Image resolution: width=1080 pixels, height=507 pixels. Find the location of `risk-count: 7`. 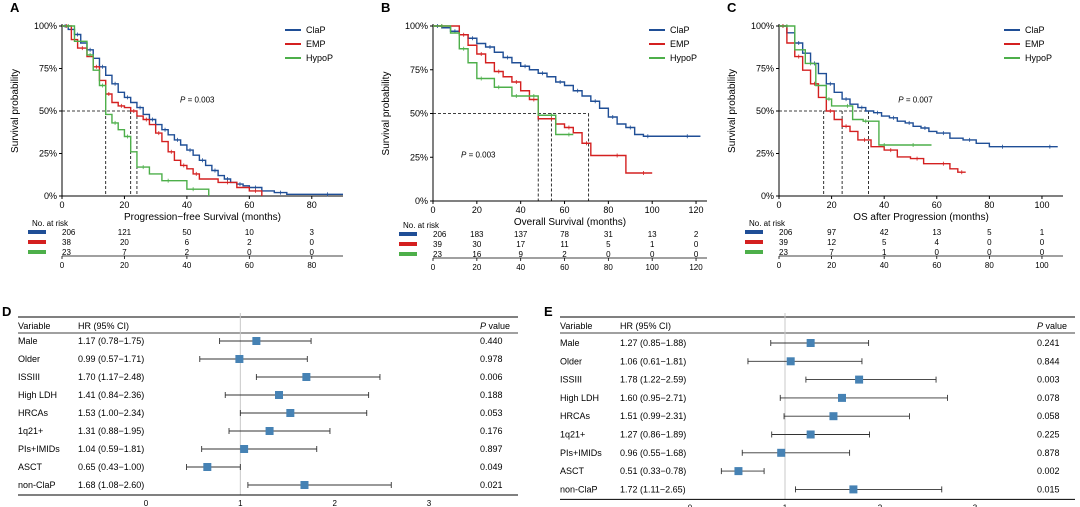

risk-count: 7 is located at coordinates (124, 252).